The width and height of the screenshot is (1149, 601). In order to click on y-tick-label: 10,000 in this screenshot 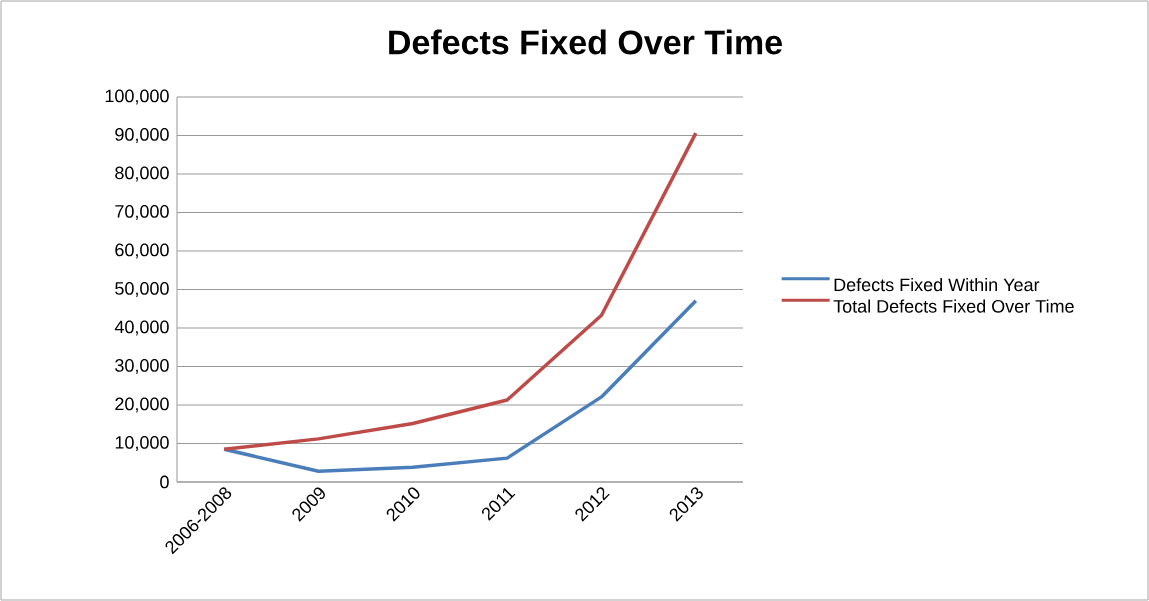, I will do `click(142, 443)`.